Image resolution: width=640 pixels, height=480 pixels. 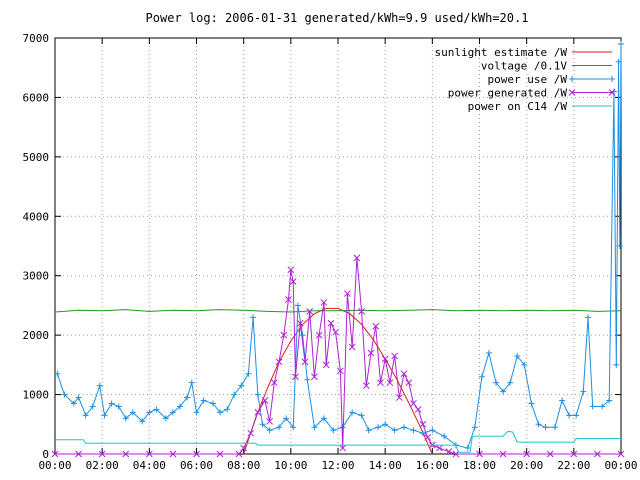 I want to click on x-tick-label: 02:00, so click(x=102, y=465).